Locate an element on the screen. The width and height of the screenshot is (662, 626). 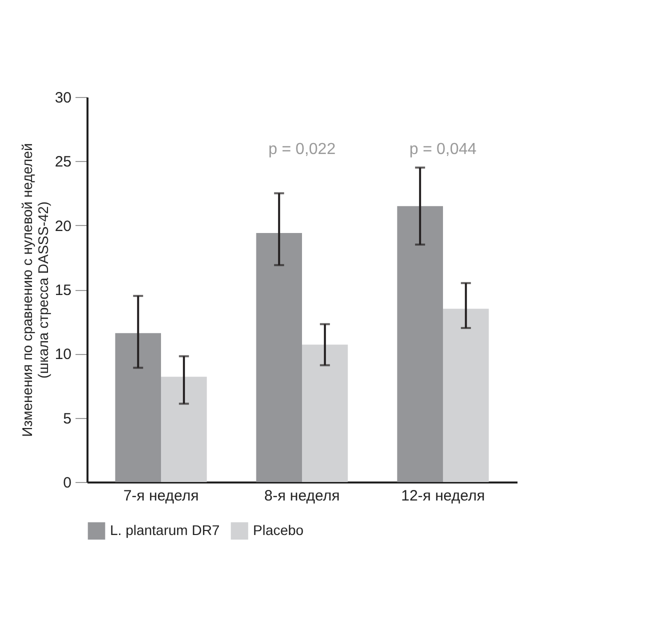
annotation: p = 0,044 is located at coordinates (443, 149).